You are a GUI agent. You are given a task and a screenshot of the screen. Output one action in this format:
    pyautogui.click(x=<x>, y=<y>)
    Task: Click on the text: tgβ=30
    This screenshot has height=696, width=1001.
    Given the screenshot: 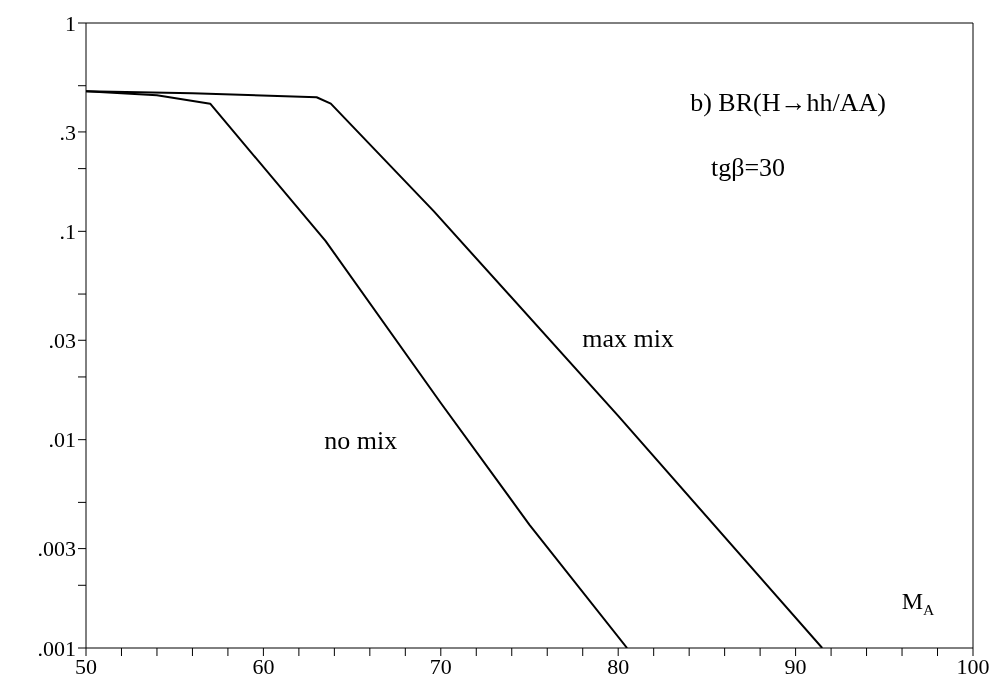 What is the action you would take?
    pyautogui.click(x=748, y=167)
    